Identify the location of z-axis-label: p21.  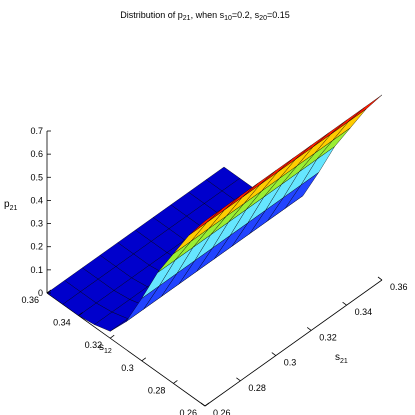
(10, 205).